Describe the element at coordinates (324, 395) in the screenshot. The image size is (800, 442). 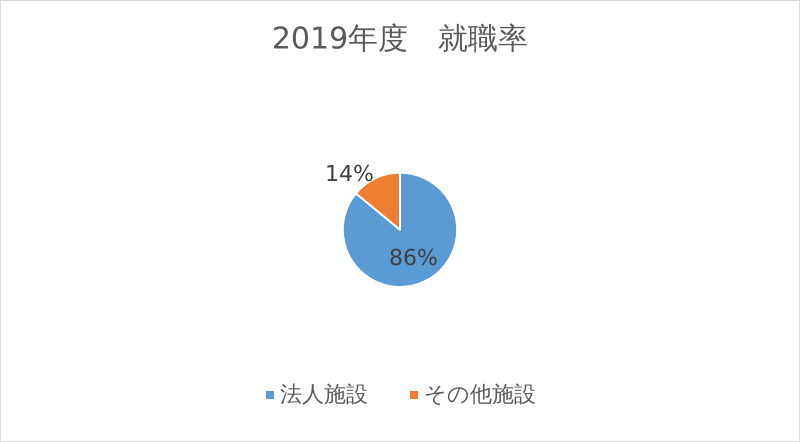
I see `legend-label: 法人施設` at that location.